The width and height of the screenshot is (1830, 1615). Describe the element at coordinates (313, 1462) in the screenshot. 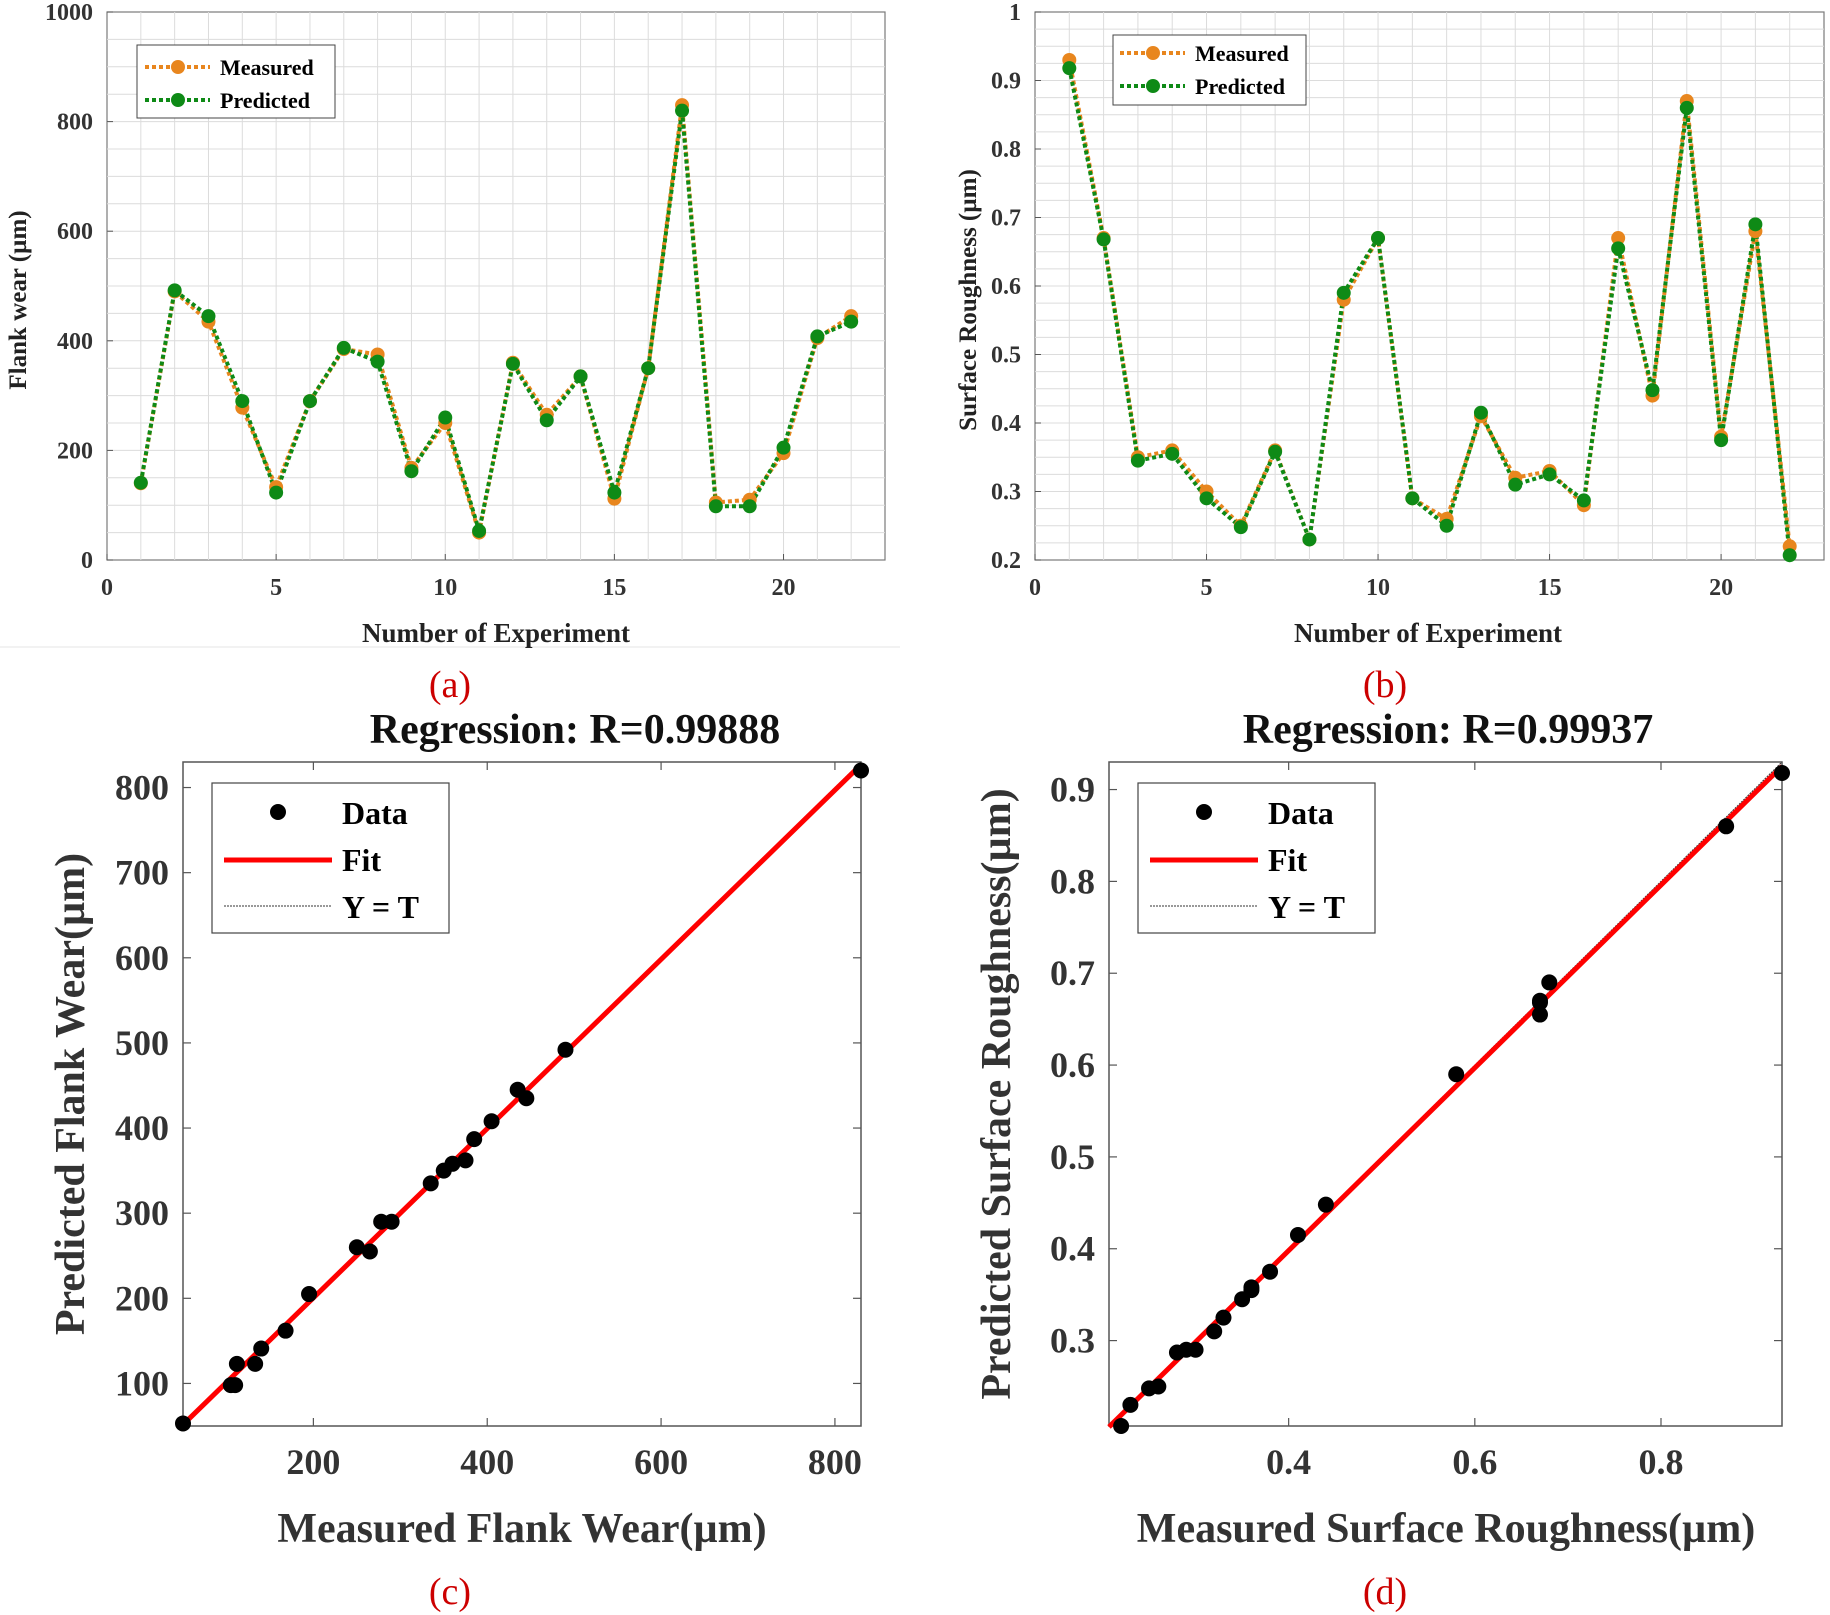

I see `x-tick-label: 200` at that location.